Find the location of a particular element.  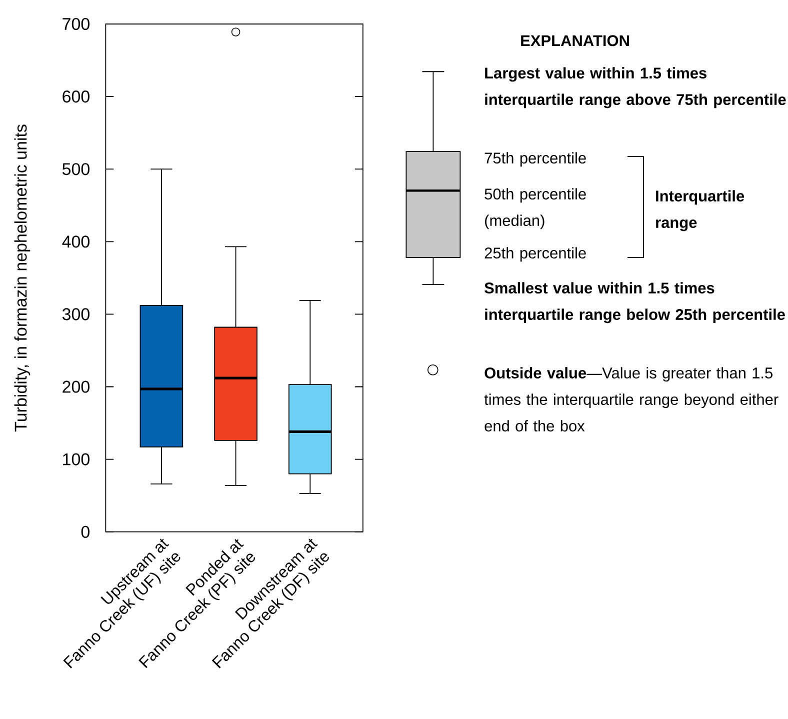

text: Largest value within 1.5 times interquartile range above 75th percentile is located at coordinates (635, 87).